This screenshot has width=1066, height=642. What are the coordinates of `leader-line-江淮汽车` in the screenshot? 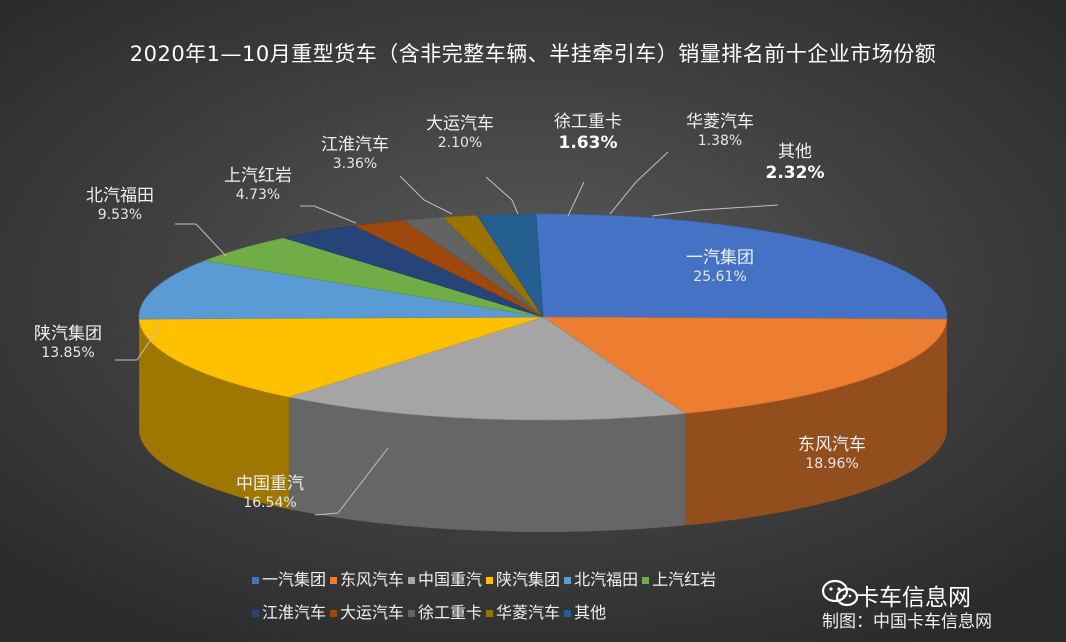 It's located at (426, 195).